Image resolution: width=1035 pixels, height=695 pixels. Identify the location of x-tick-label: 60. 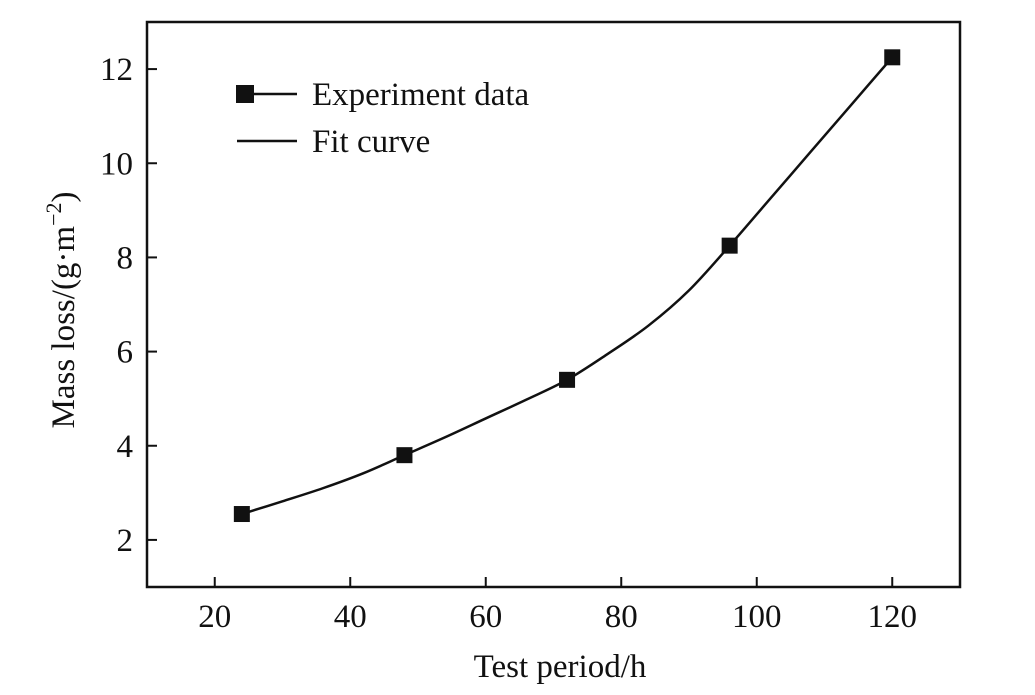
(485, 617).